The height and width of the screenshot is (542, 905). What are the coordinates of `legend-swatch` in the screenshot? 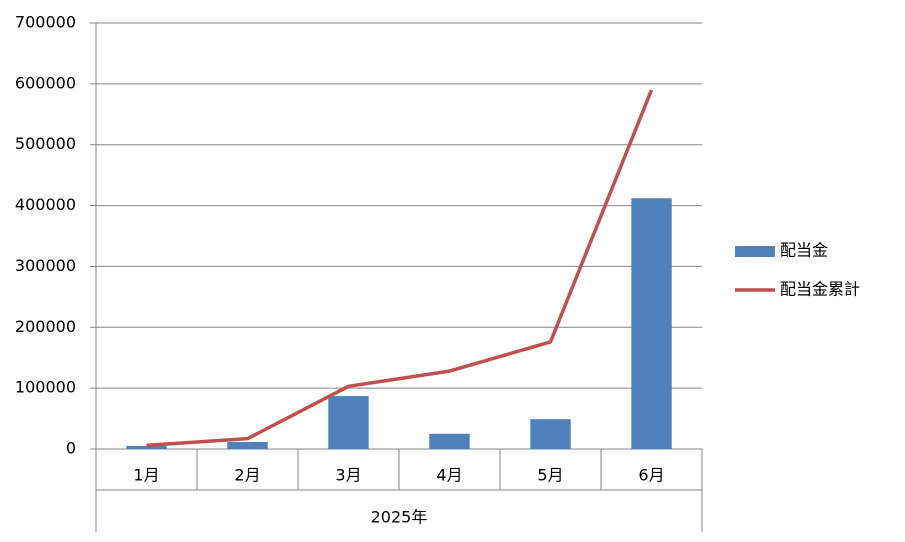 It's located at (755, 251).